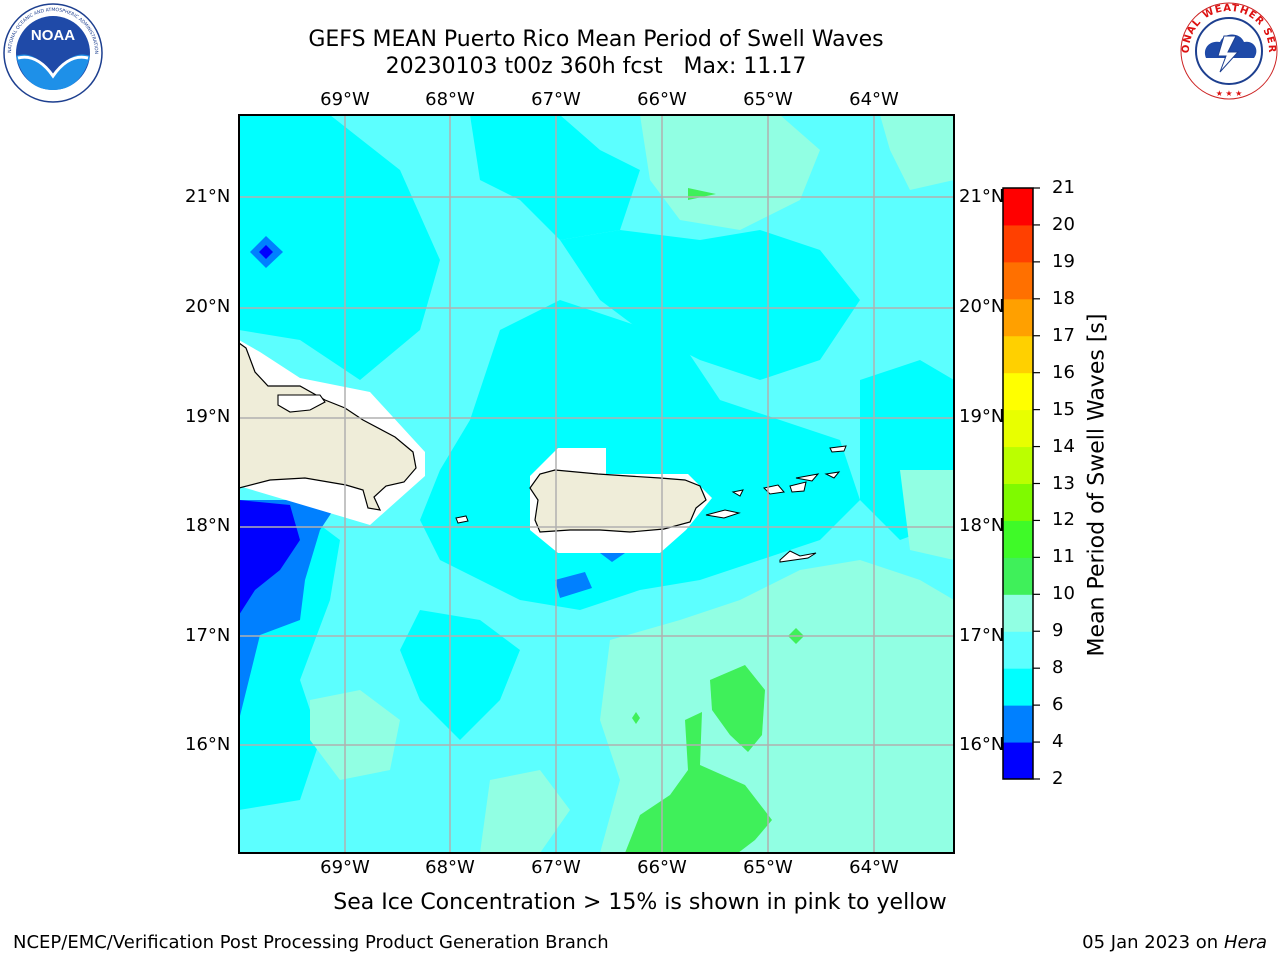 Image resolution: width=1280 pixels, height=960 pixels. What do you see at coordinates (874, 867) in the screenshot?
I see `lon-label-bottom: 64°W` at bounding box center [874, 867].